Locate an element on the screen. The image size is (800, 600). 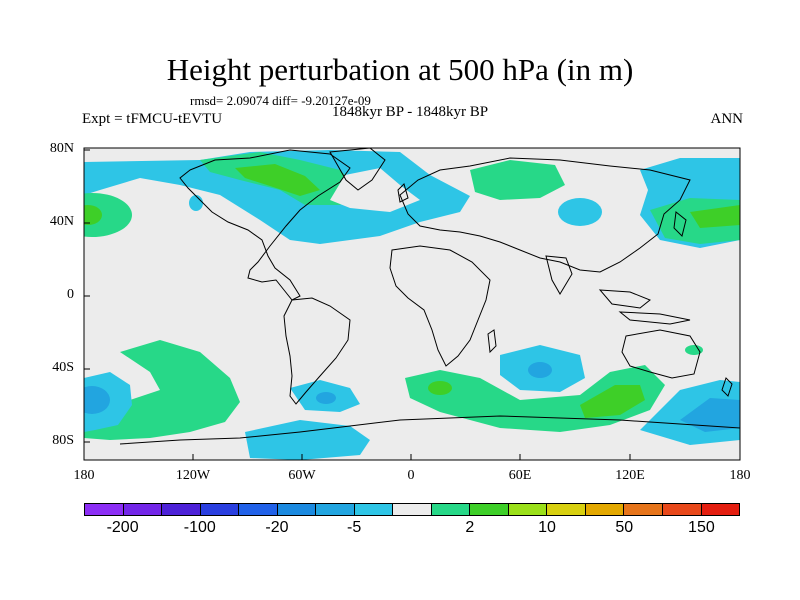
lon-label-60e: 60E is located at coordinates (520, 475).